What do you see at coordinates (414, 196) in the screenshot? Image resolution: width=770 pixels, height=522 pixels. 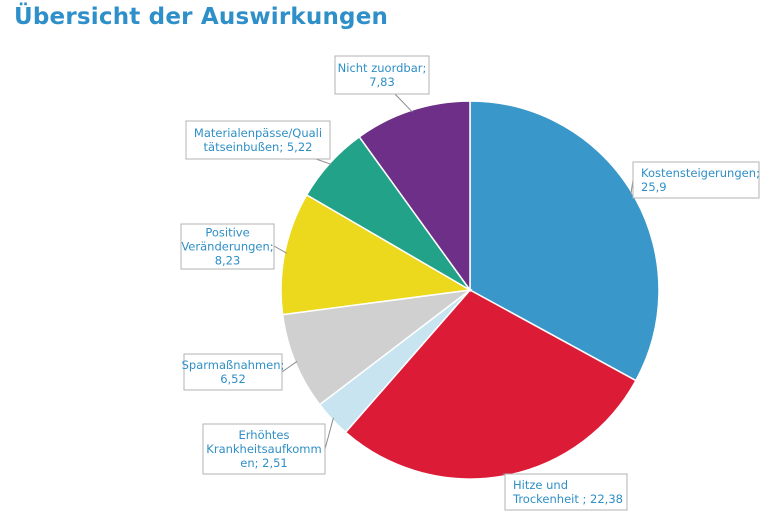 I see `pie-slice-nicht-zuordbar` at bounding box center [414, 196].